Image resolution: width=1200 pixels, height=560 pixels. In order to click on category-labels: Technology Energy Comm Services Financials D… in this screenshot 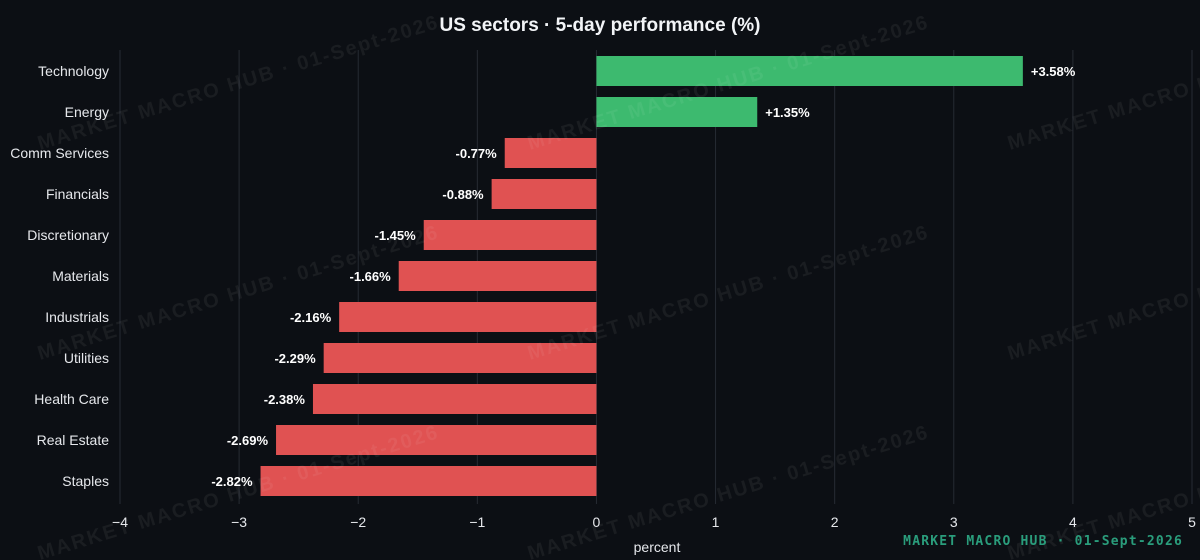, I will do `click(59, 276)`.